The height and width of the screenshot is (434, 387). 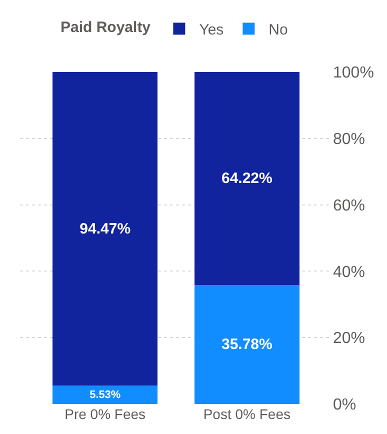 I want to click on y-tick-label: 20%, so click(x=349, y=339).